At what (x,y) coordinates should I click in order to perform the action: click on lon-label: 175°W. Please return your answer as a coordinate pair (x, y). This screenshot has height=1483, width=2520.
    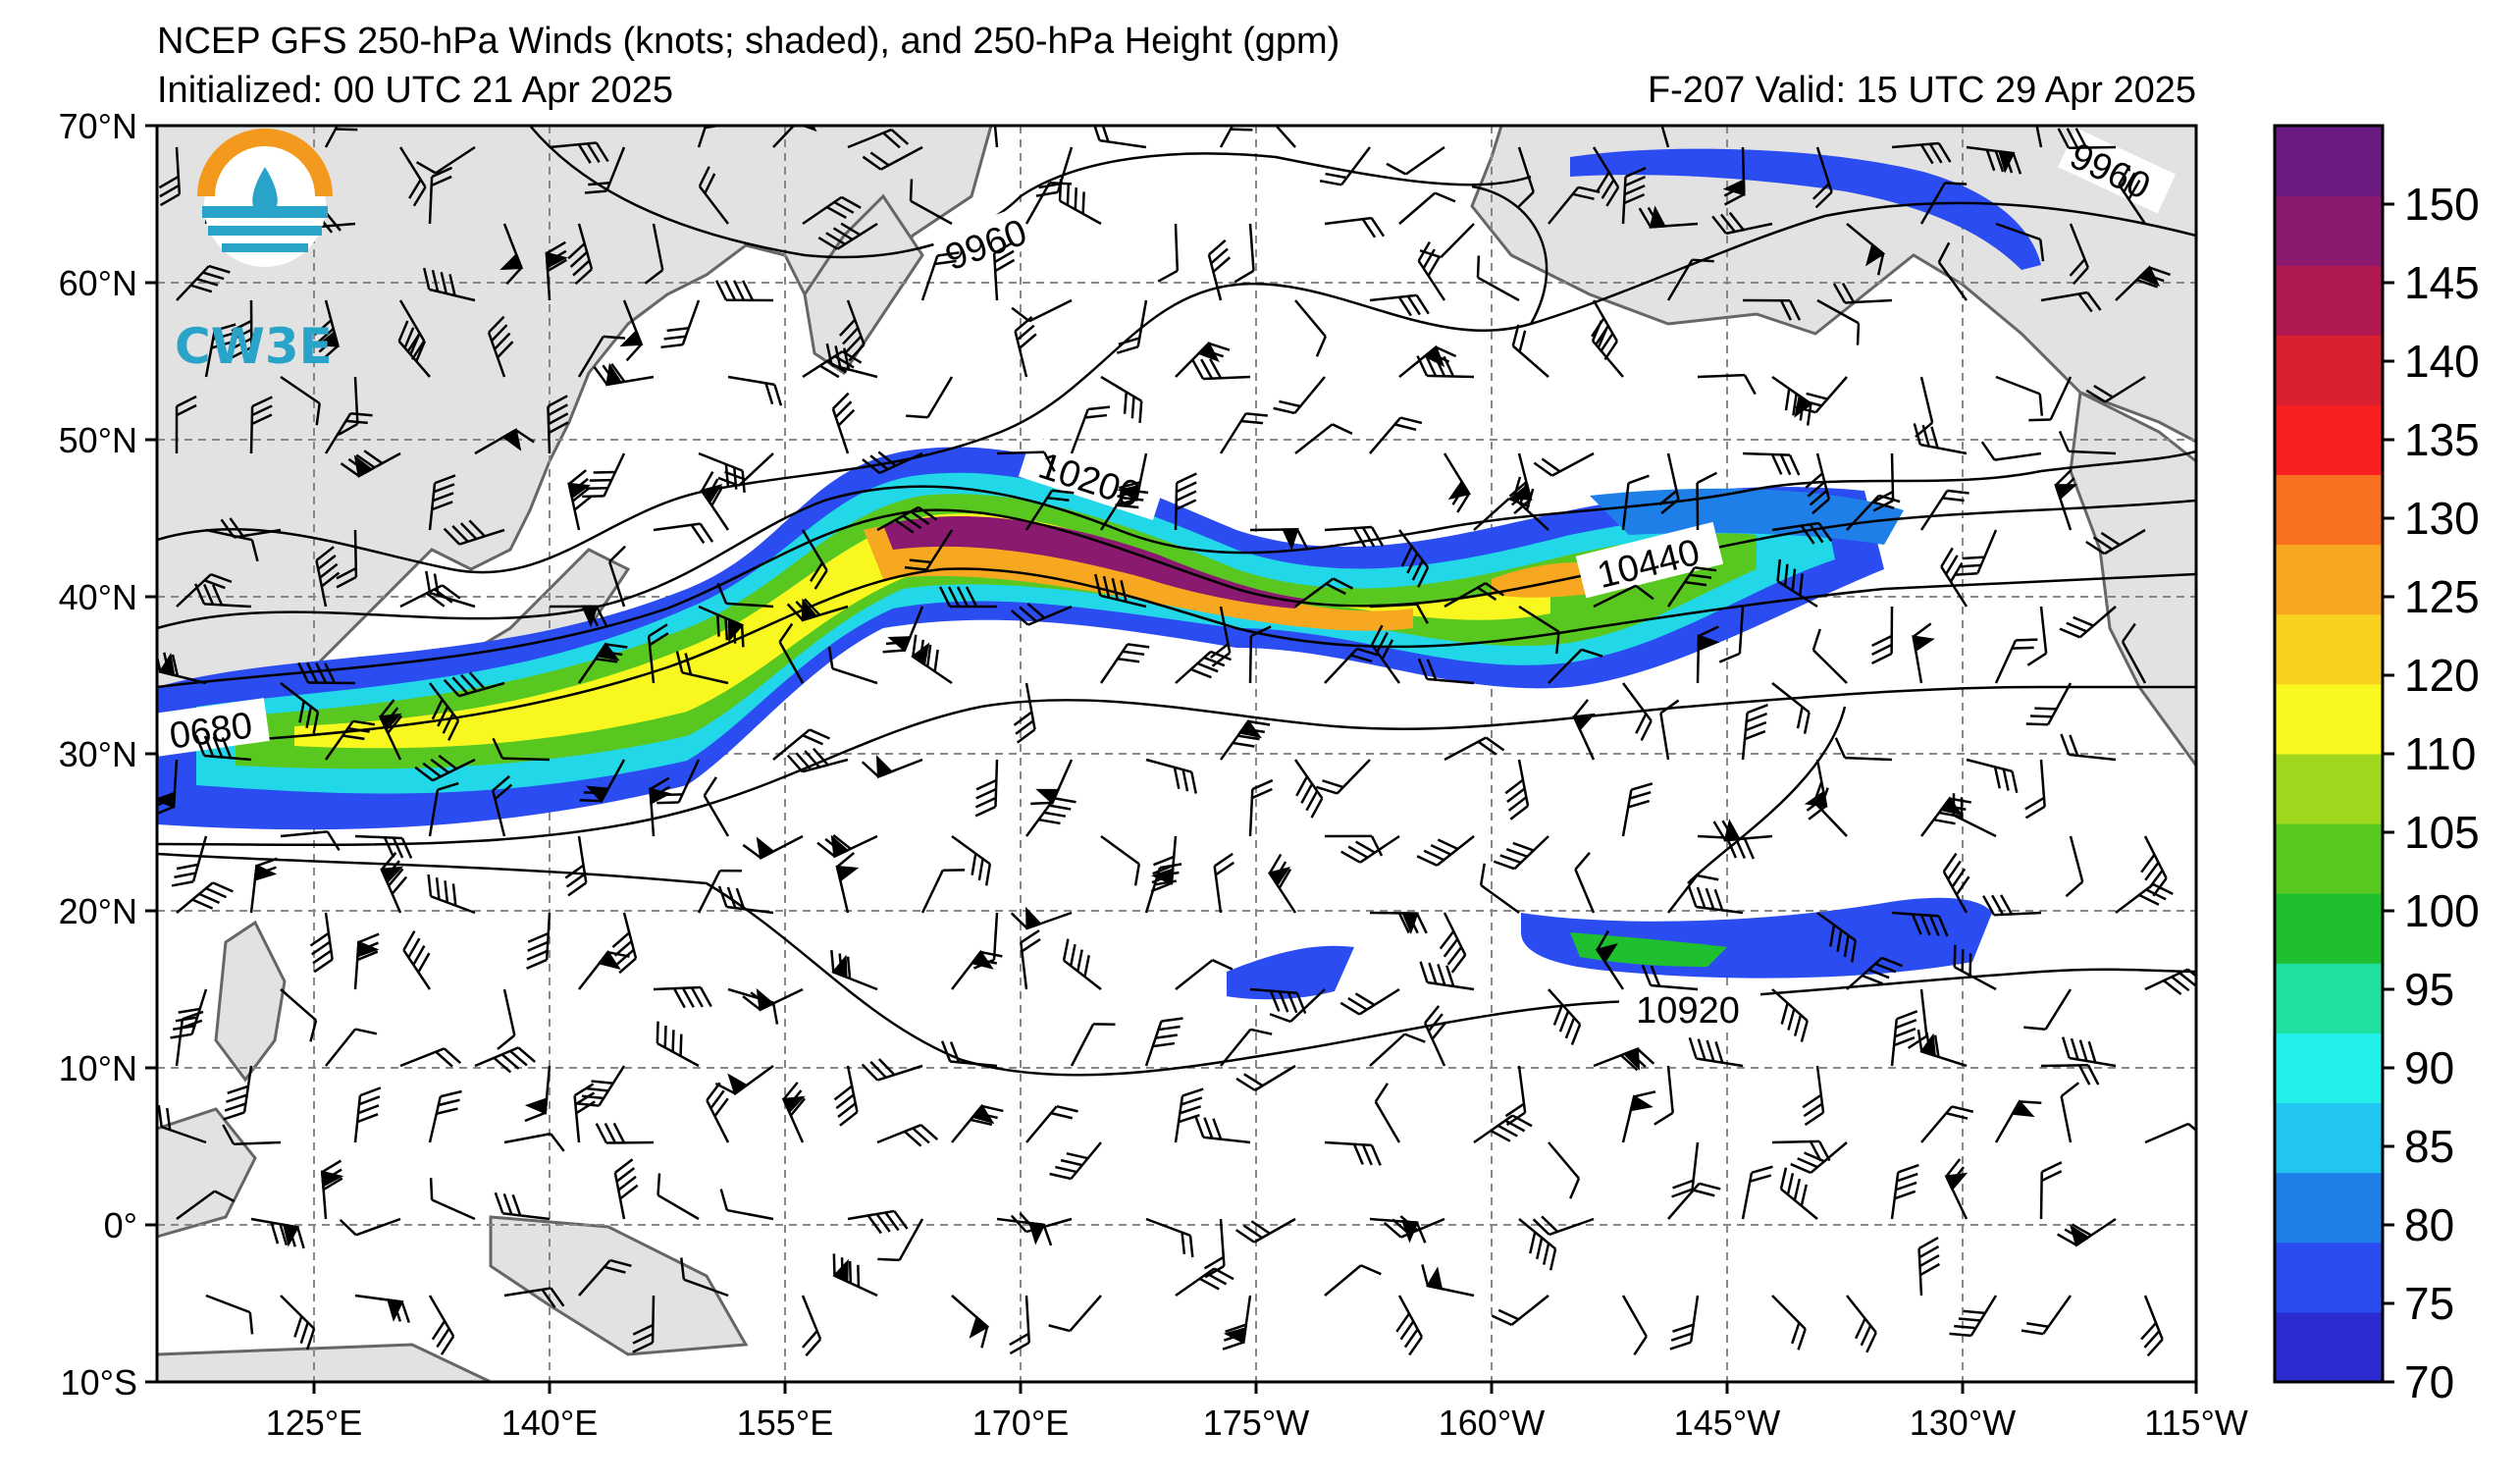
    Looking at the image, I should click on (1256, 1423).